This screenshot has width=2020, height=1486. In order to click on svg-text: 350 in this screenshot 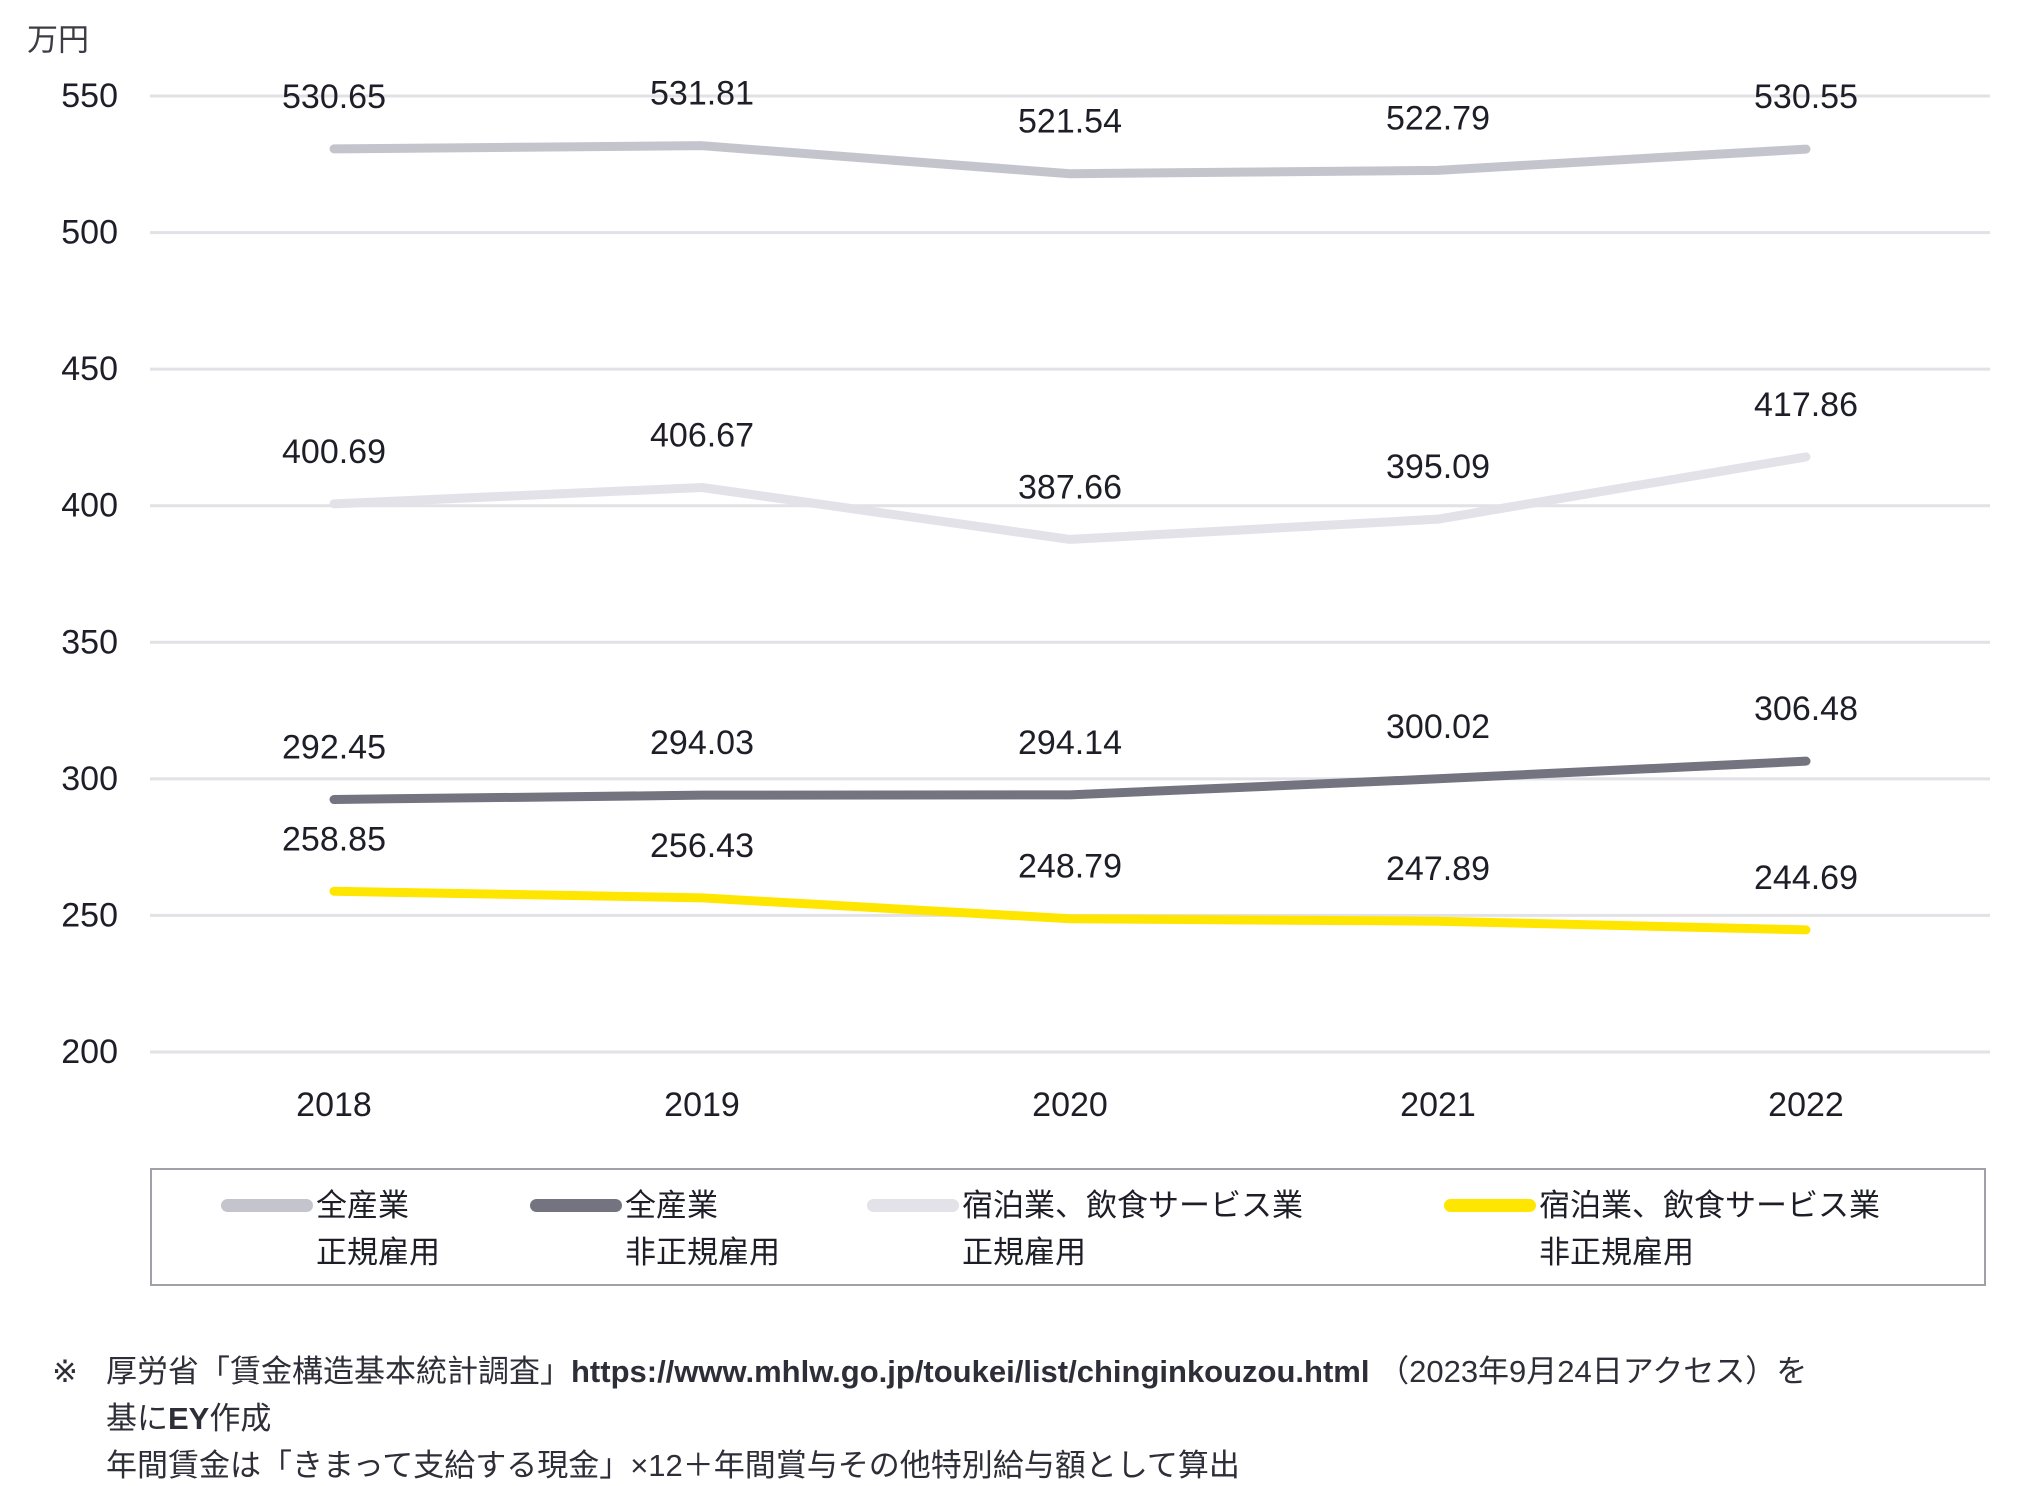, I will do `click(89, 642)`.